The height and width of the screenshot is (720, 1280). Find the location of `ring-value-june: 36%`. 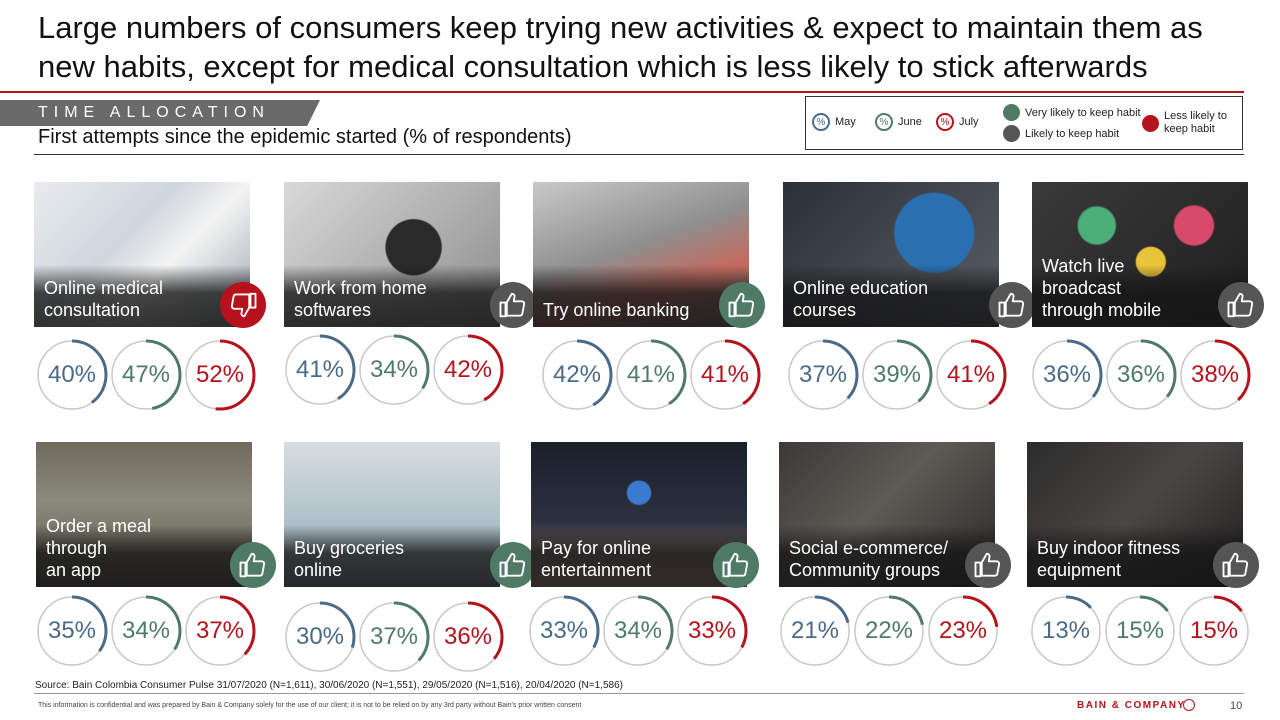

ring-value-june: 36% is located at coordinates (1141, 374).